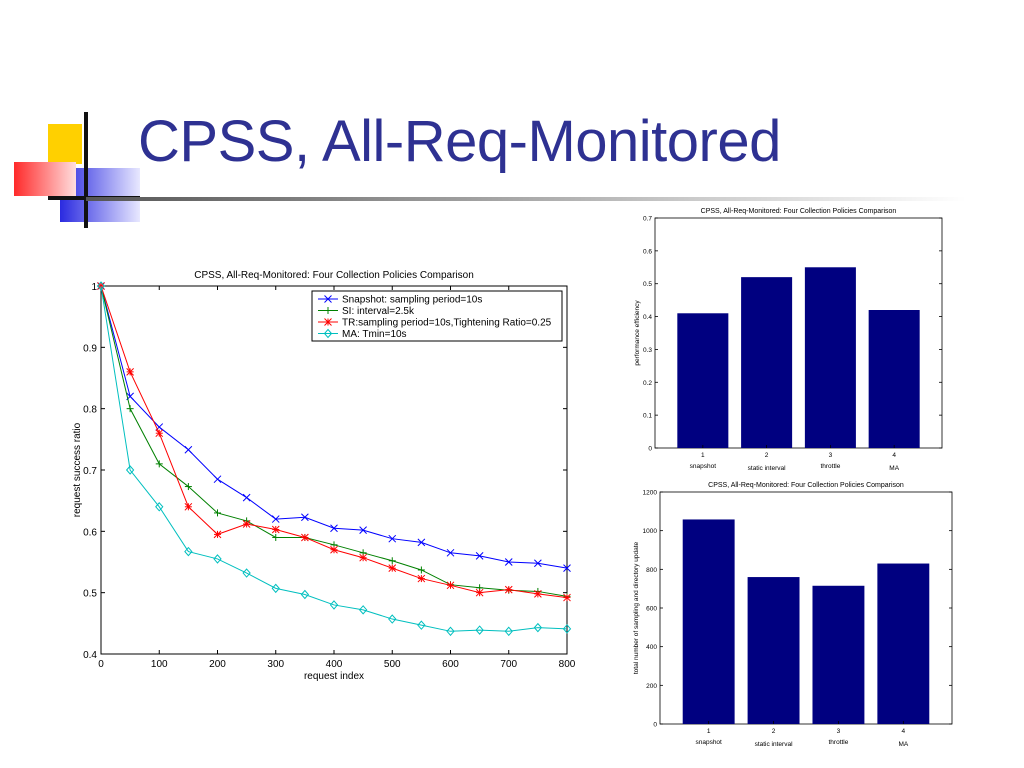 The width and height of the screenshot is (1024, 768). I want to click on x-tick-label: 700, so click(508, 664).